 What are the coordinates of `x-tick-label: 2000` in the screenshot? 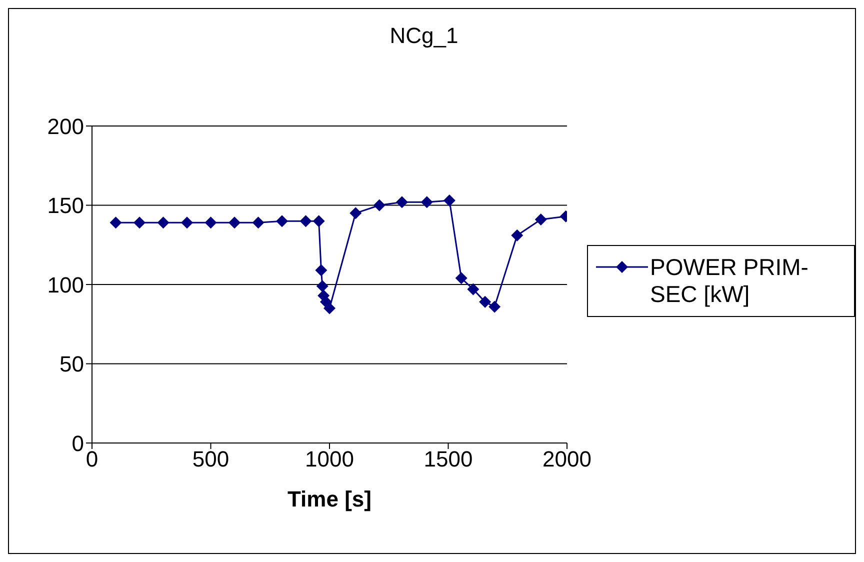 It's located at (567, 459).